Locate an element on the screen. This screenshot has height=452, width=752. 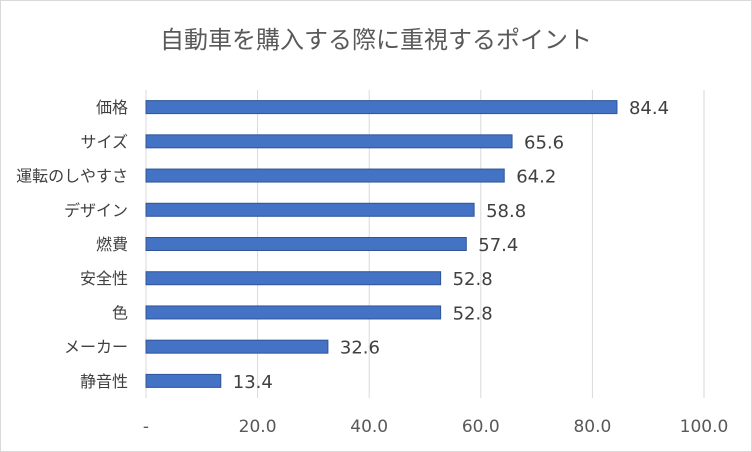
category-label: 価格 is located at coordinates (112, 107).